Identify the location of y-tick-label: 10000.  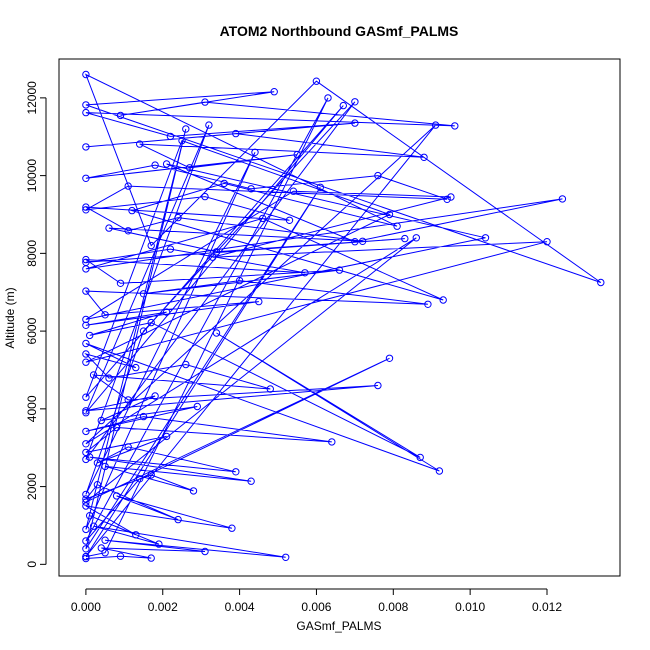
(32, 176).